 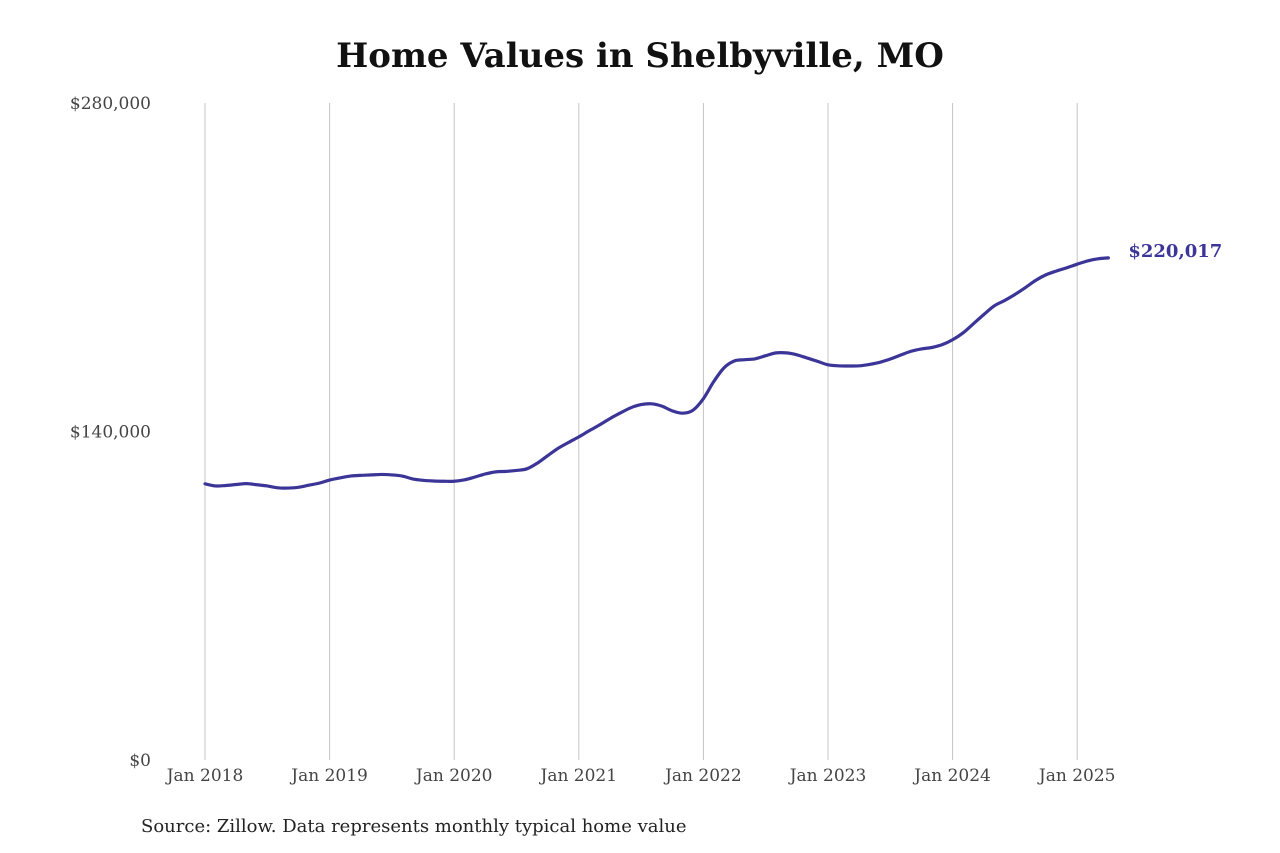 What do you see at coordinates (453, 776) in the screenshot?
I see `x-tick-label-2: Jan 2020` at bounding box center [453, 776].